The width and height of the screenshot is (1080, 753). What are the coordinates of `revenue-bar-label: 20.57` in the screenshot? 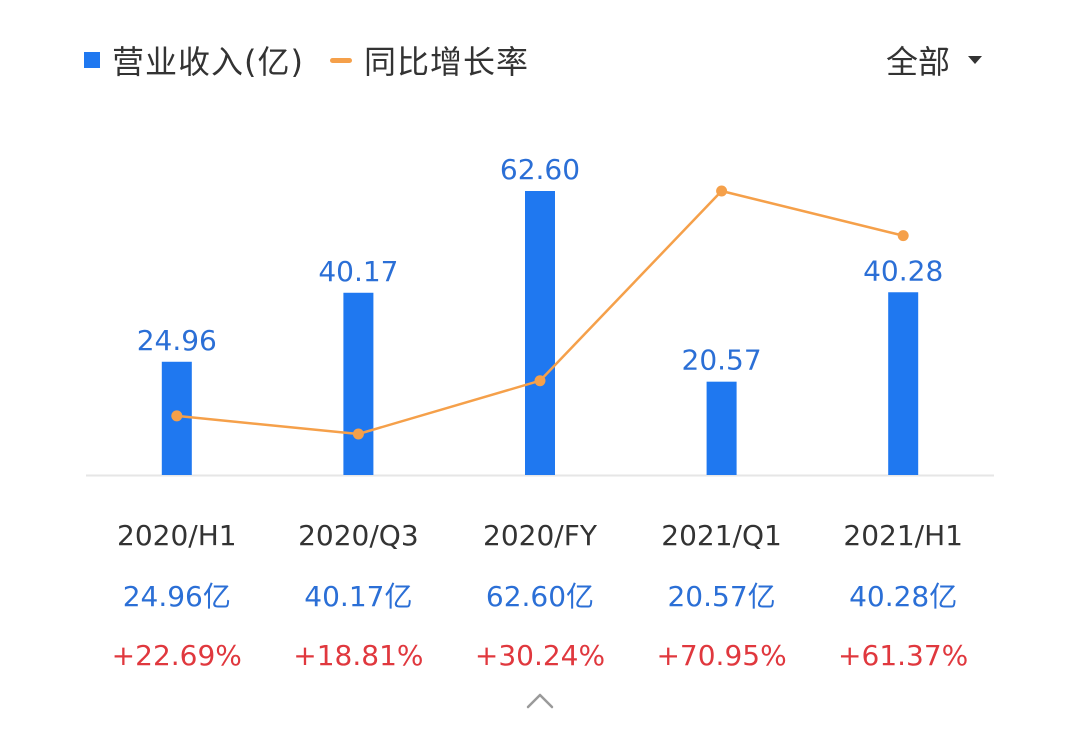 It's located at (722, 360).